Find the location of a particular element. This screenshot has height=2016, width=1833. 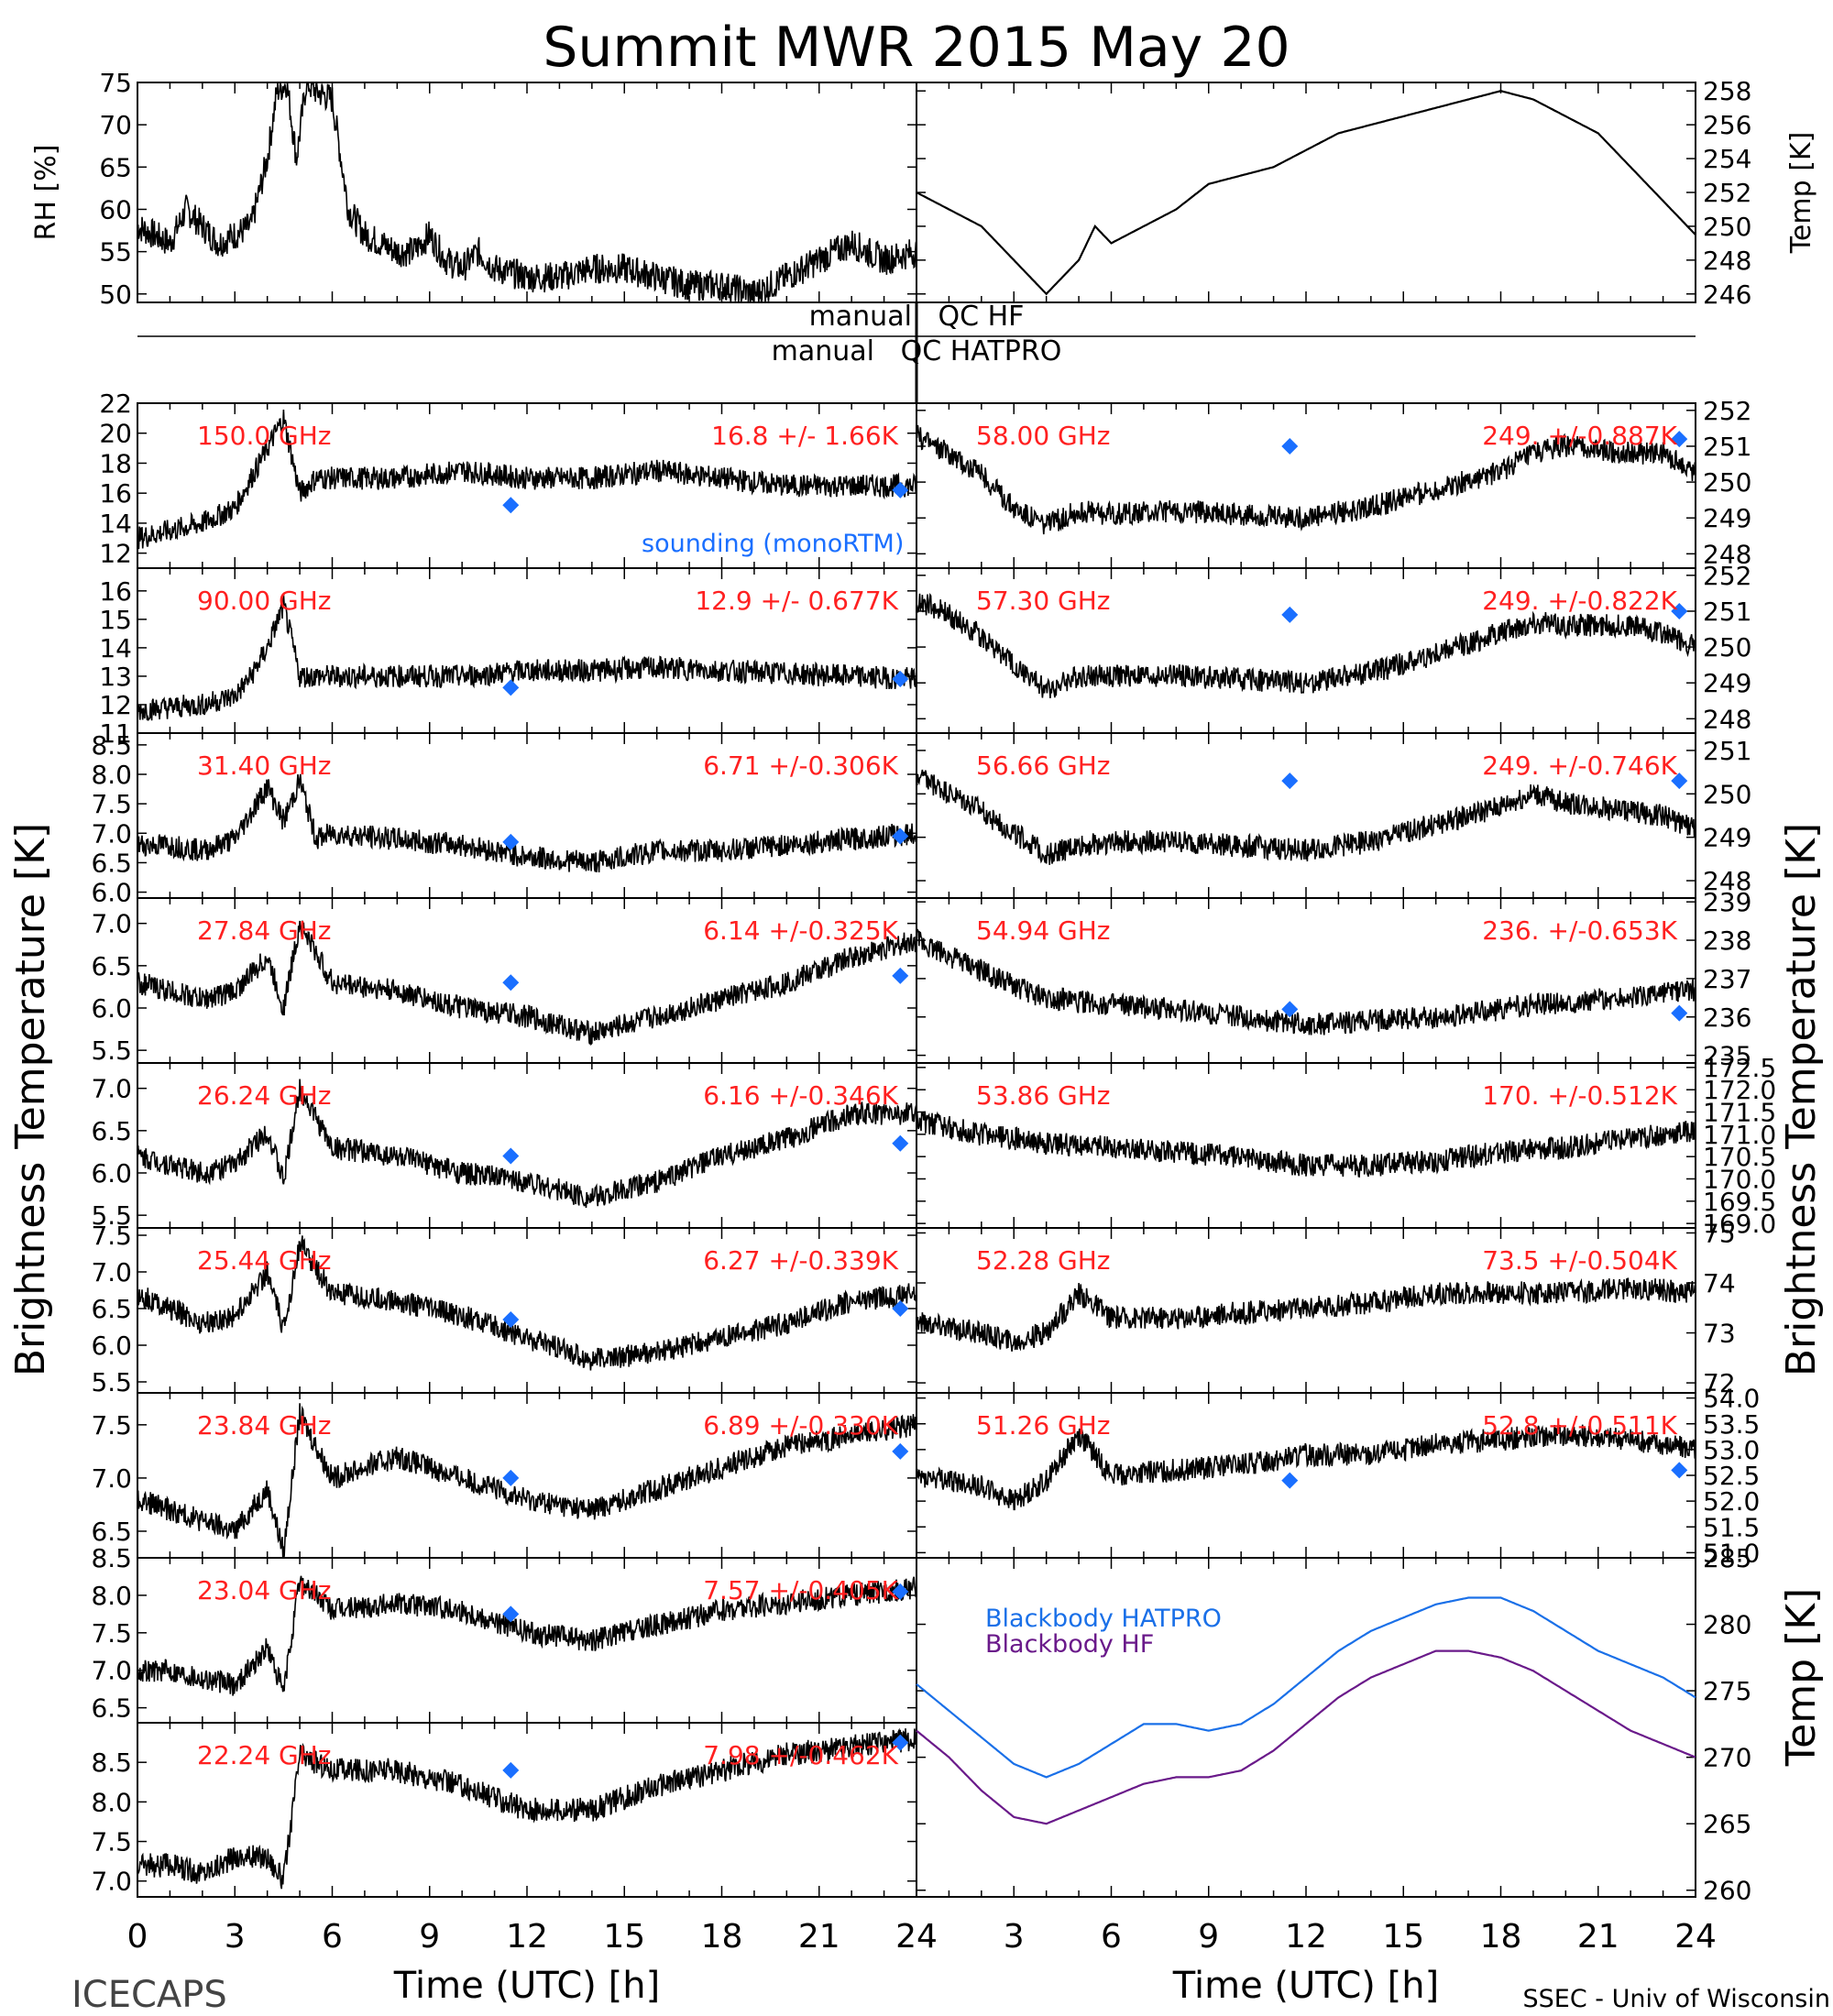

x-tick-label-right: 21 is located at coordinates (1598, 1937).